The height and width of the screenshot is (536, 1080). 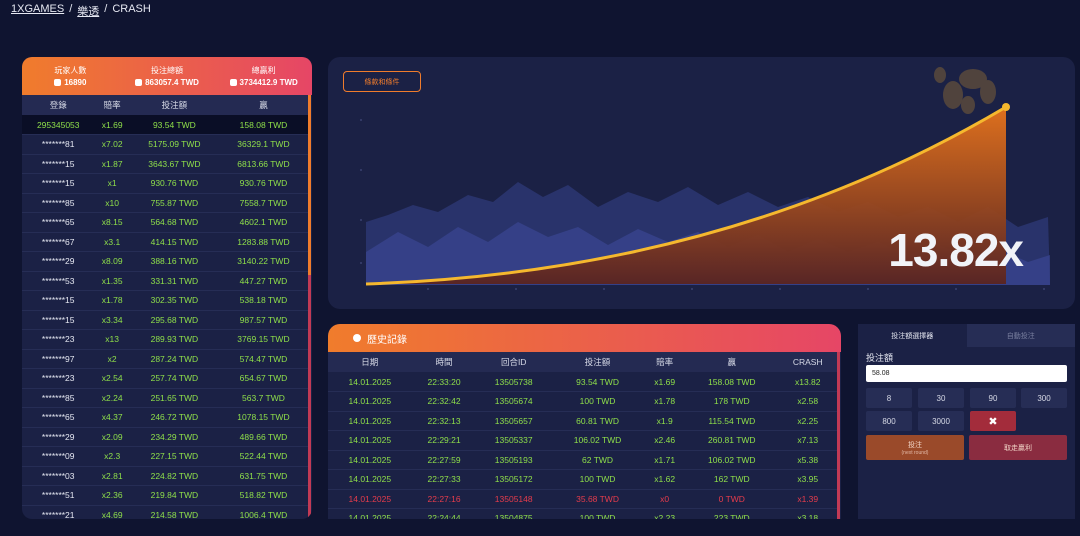 What do you see at coordinates (732, 382) in the screenshot?
I see `table-cell: 158.08 TWD` at bounding box center [732, 382].